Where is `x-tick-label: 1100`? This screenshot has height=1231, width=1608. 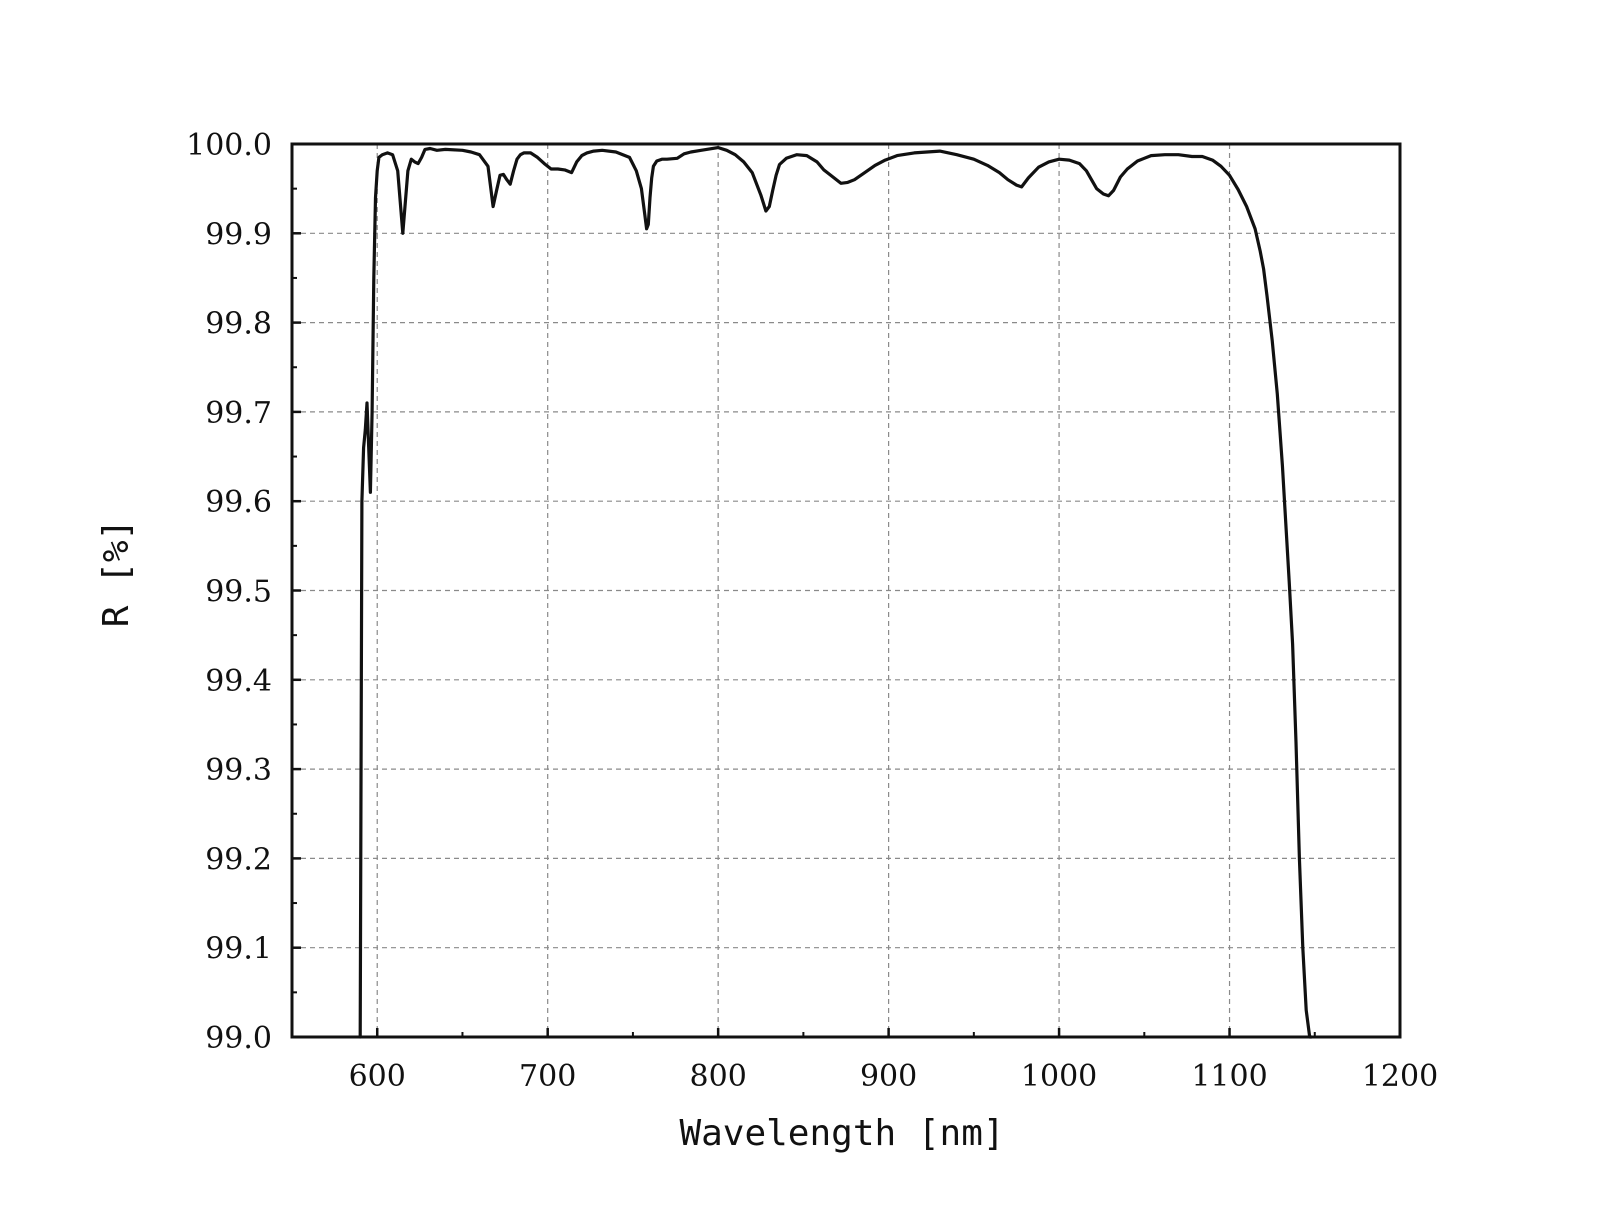
x-tick-label: 1100 is located at coordinates (1229, 1076).